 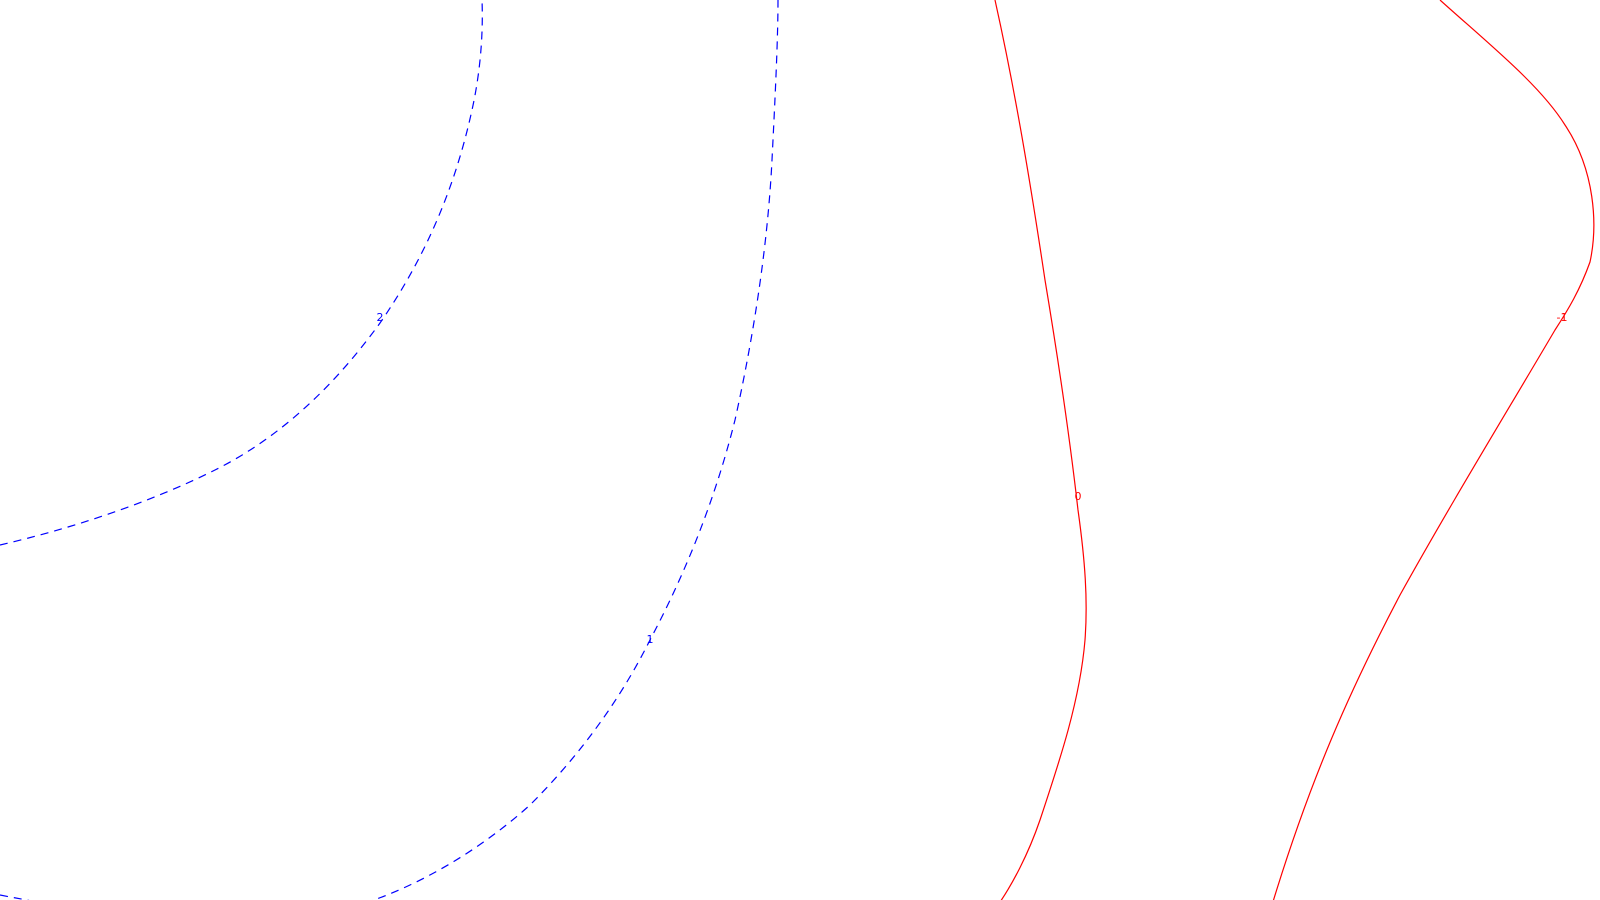 What do you see at coordinates (1078, 496) in the screenshot?
I see `contour-label-0: 0` at bounding box center [1078, 496].